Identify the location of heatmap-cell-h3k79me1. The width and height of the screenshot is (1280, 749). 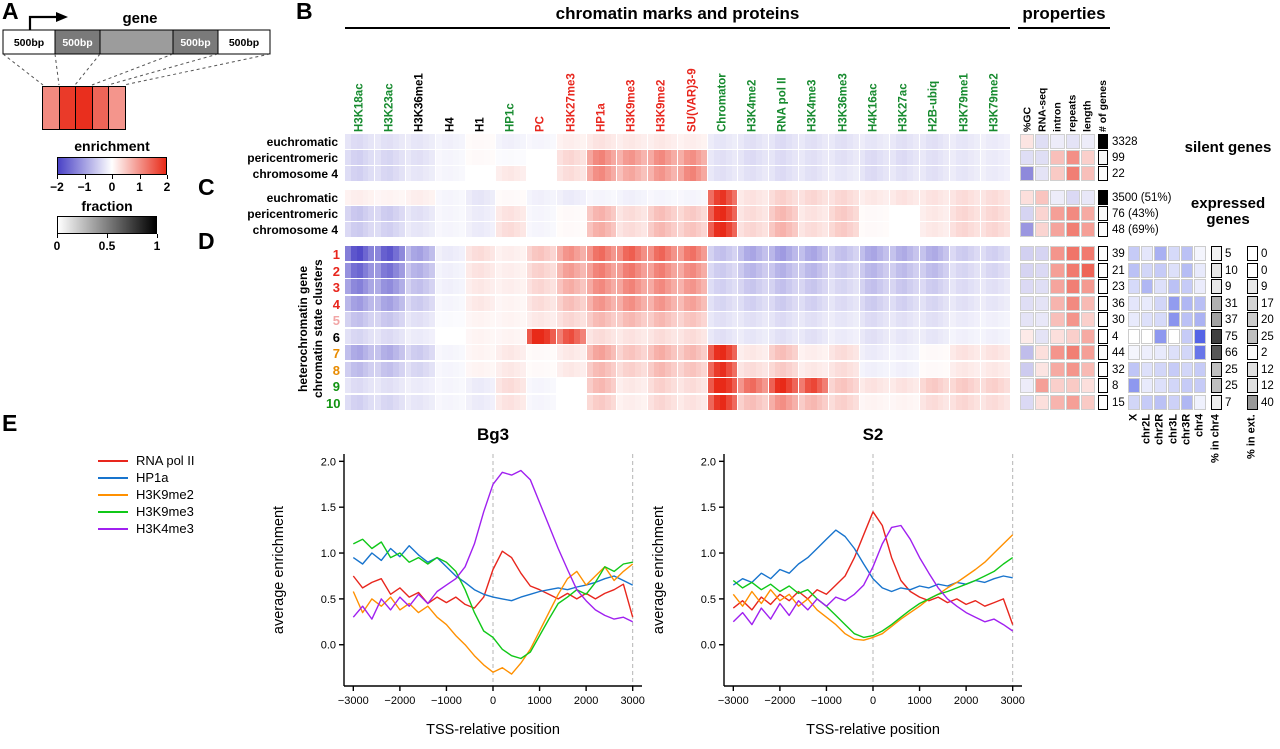
(965, 352).